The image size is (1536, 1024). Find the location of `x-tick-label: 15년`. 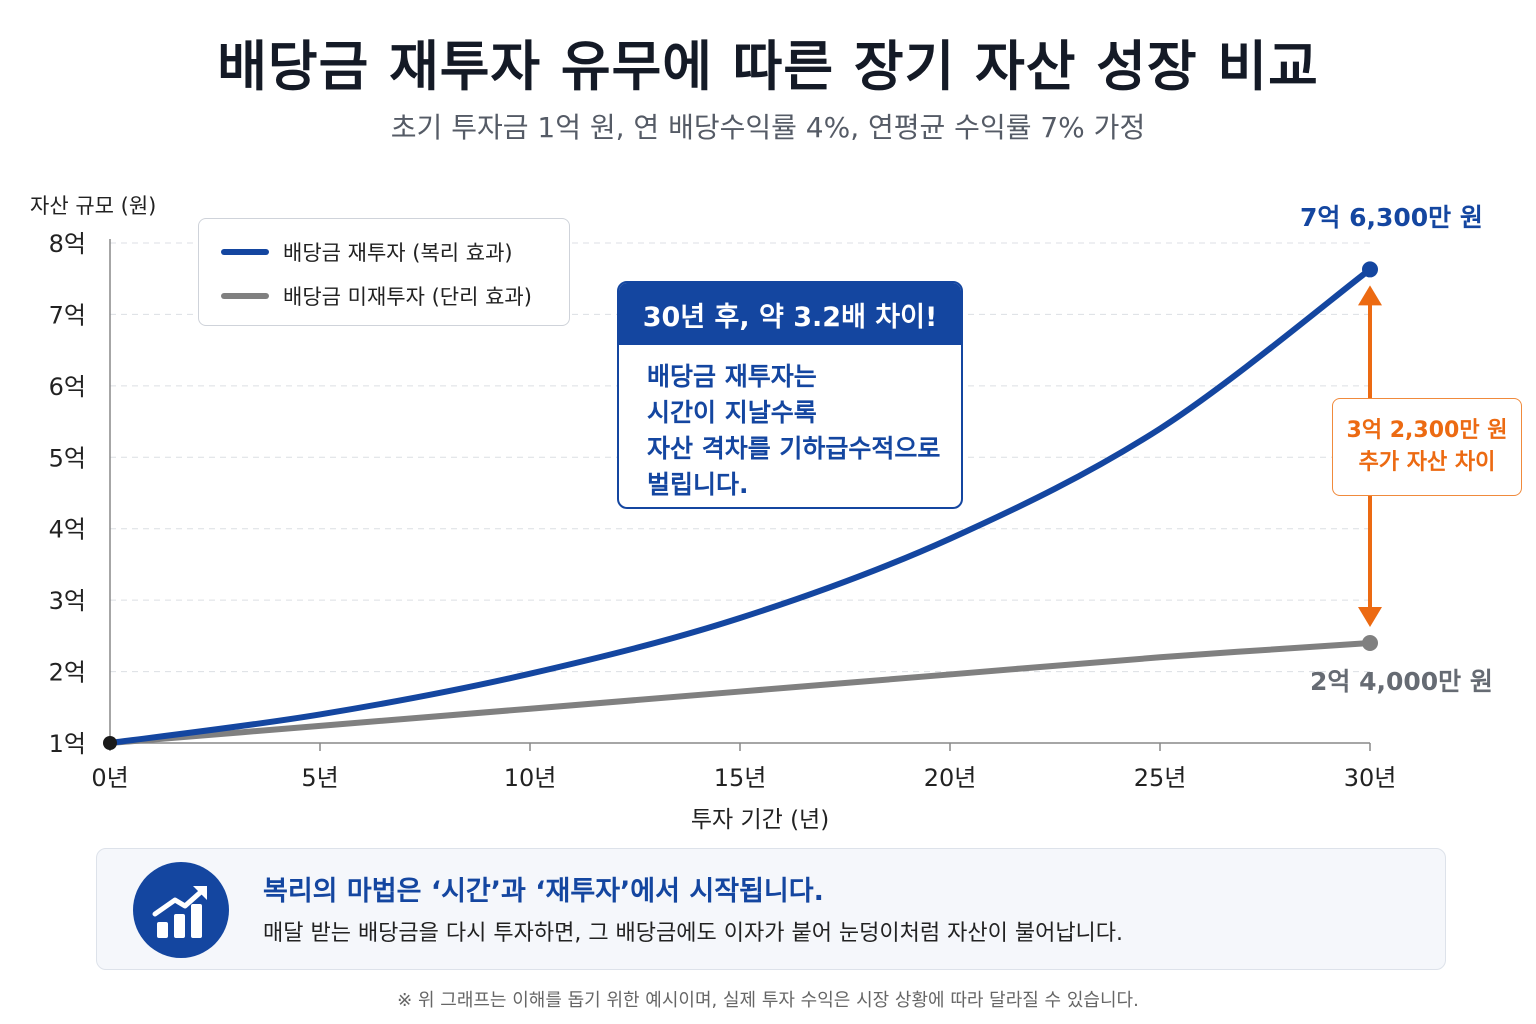

x-tick-label: 15년 is located at coordinates (740, 778).